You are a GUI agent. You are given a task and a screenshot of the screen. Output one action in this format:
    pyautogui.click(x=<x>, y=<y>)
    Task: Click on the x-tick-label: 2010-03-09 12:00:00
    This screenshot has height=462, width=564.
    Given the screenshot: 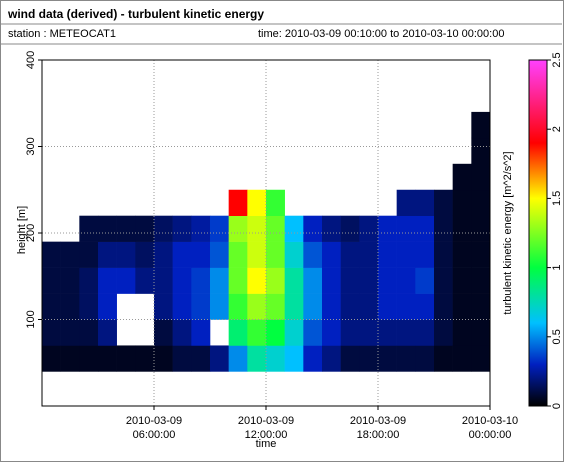 What is the action you would take?
    pyautogui.click(x=266, y=428)
    